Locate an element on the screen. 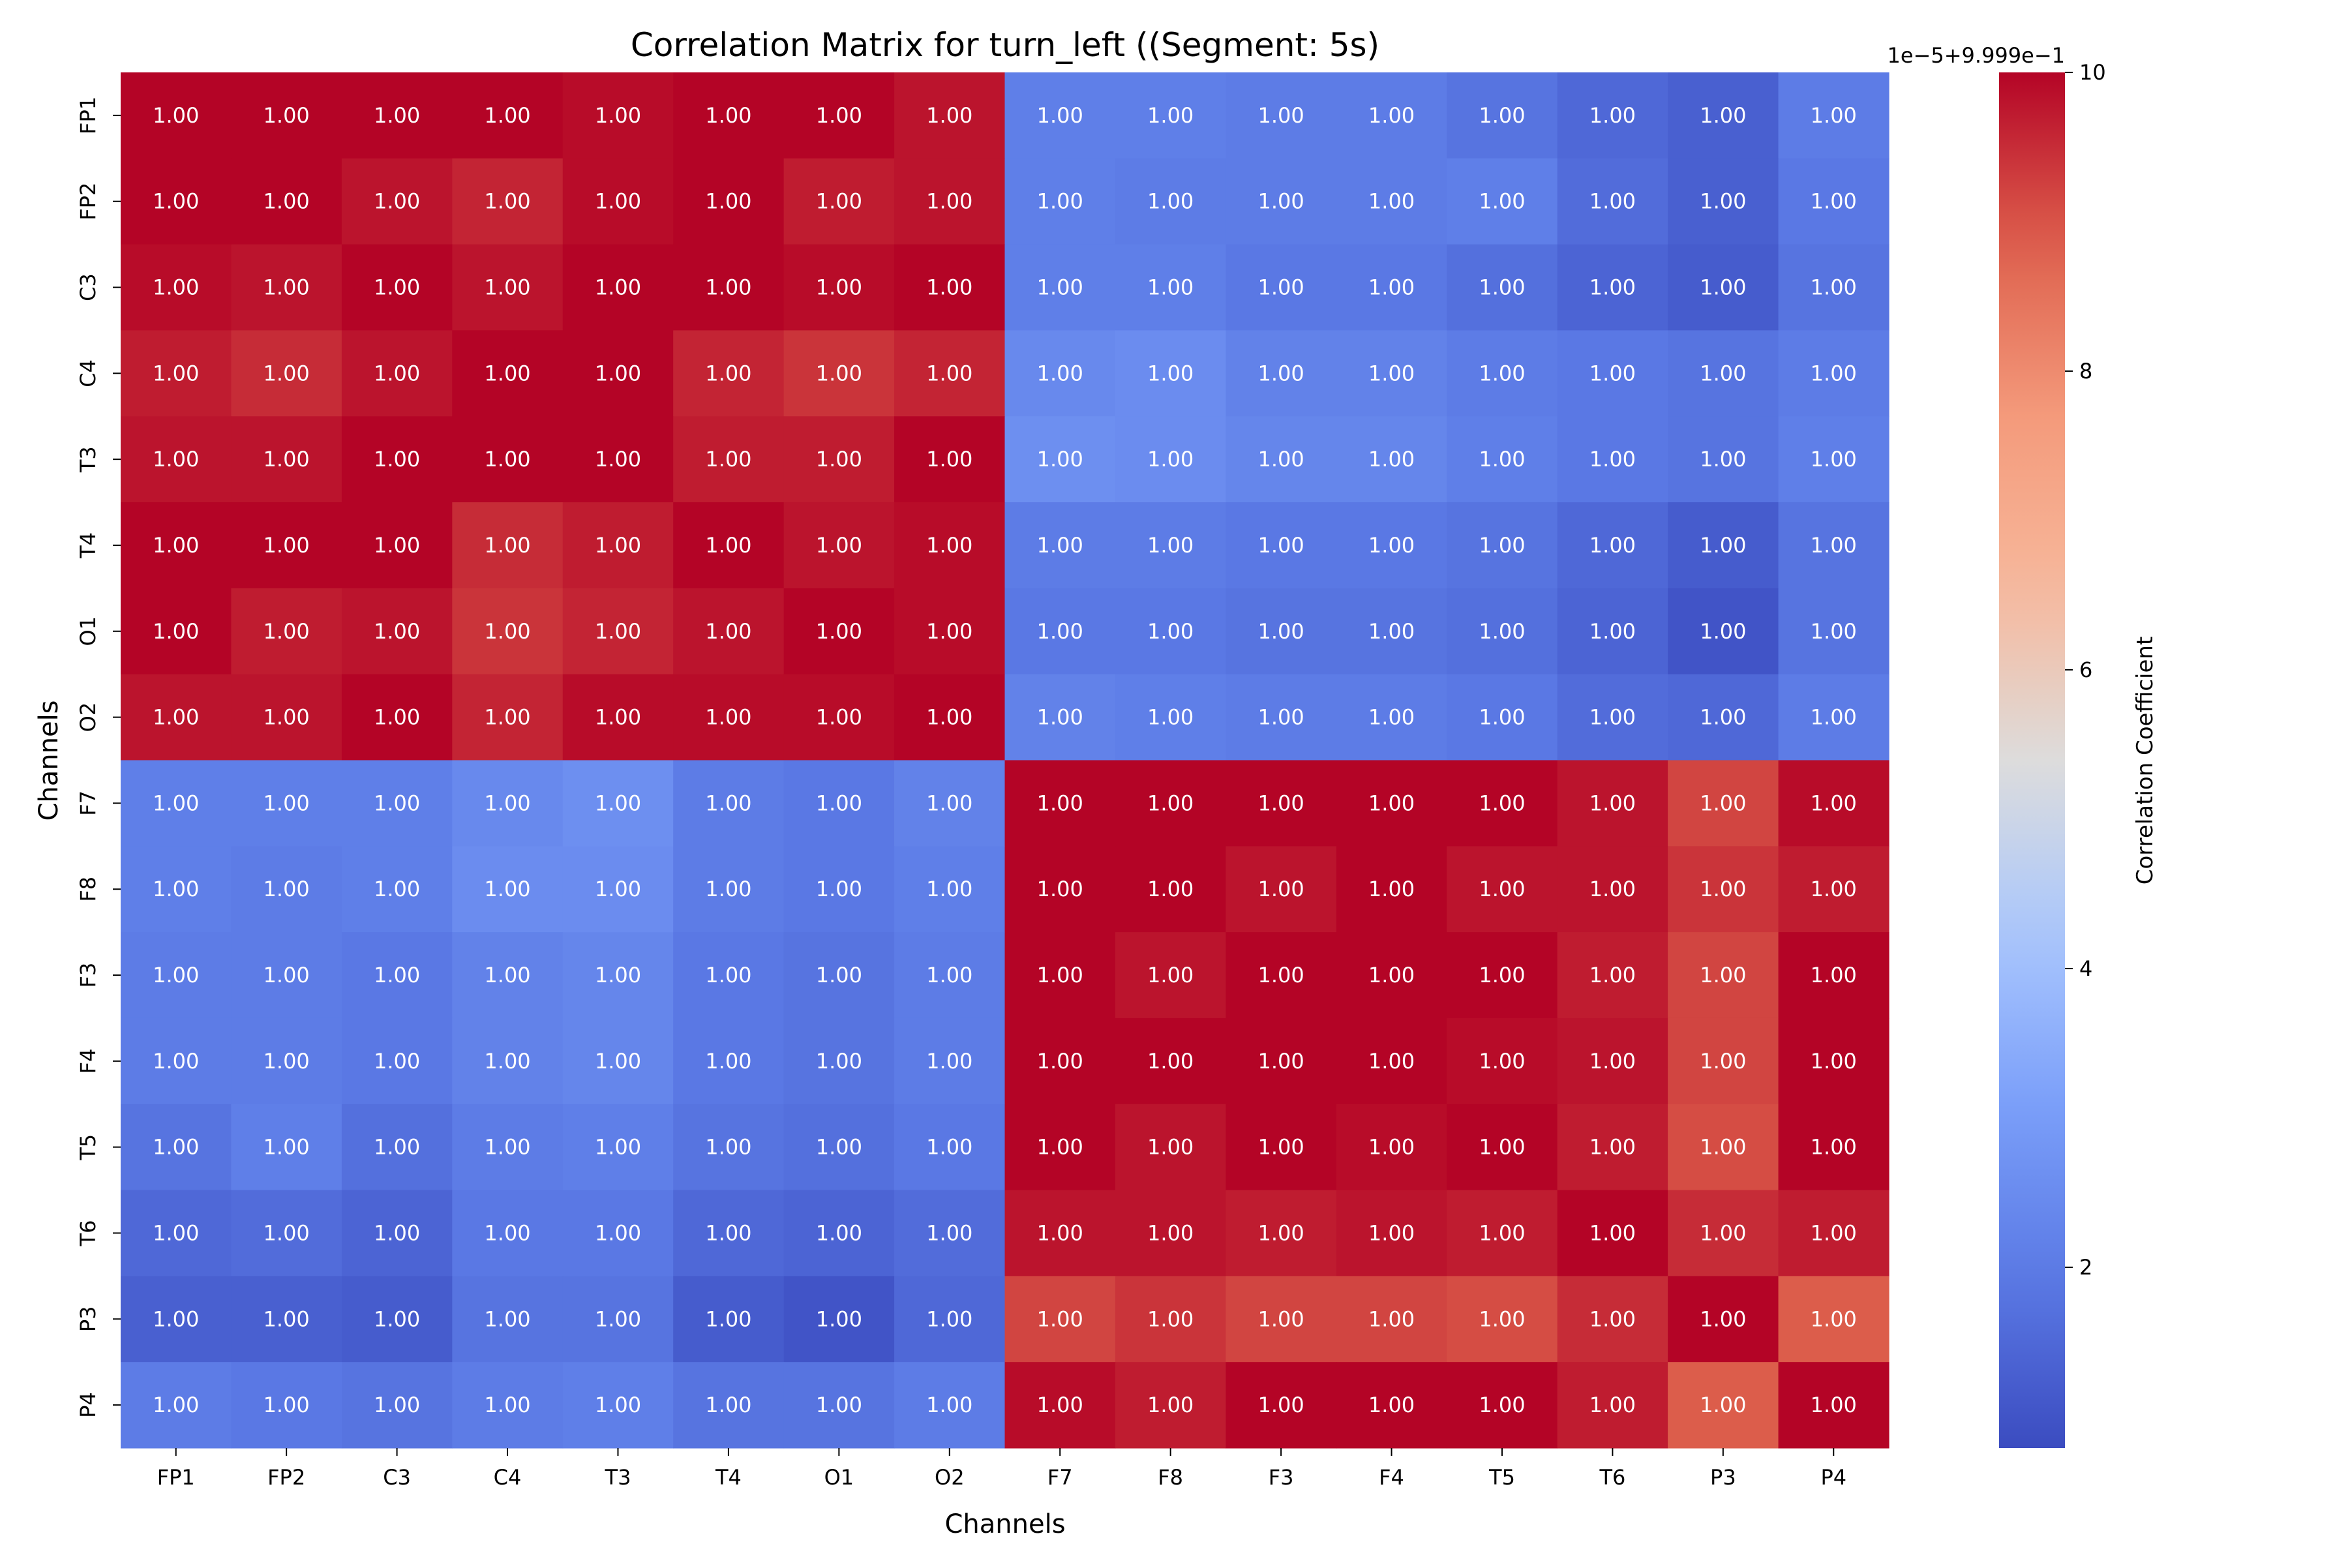 The height and width of the screenshot is (1568, 2348). y-tick-labels: FP1 FP2 C3 C4 T3 T4 O1 O2 F7 F8 F3 F4 T5 T6 P3 P4 is located at coordinates (98, 757).